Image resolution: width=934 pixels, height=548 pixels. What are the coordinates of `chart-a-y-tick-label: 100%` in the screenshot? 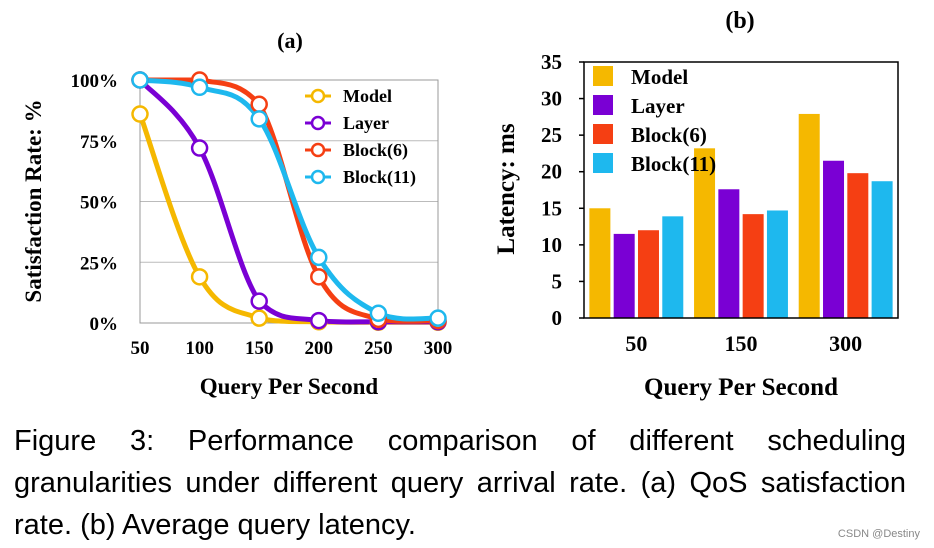 It's located at (95, 81).